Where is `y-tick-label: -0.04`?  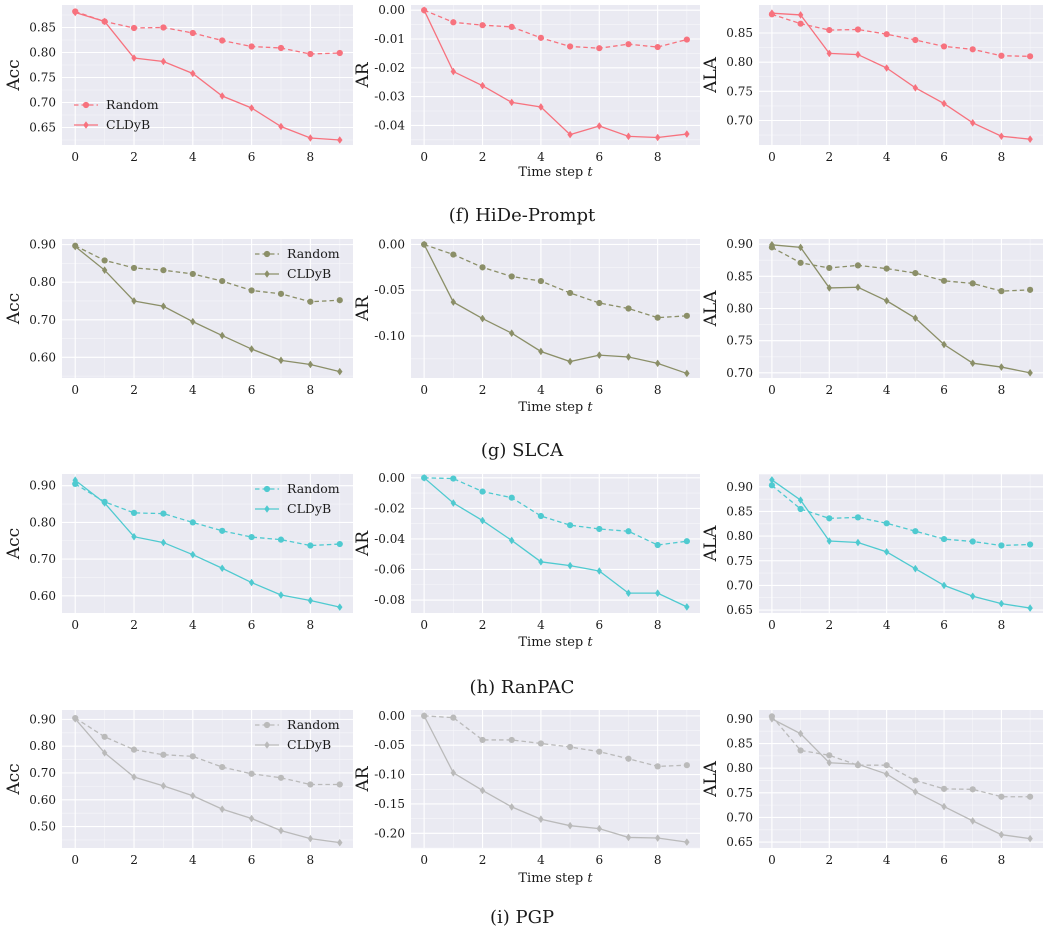 y-tick-label: -0.04 is located at coordinates (389, 125).